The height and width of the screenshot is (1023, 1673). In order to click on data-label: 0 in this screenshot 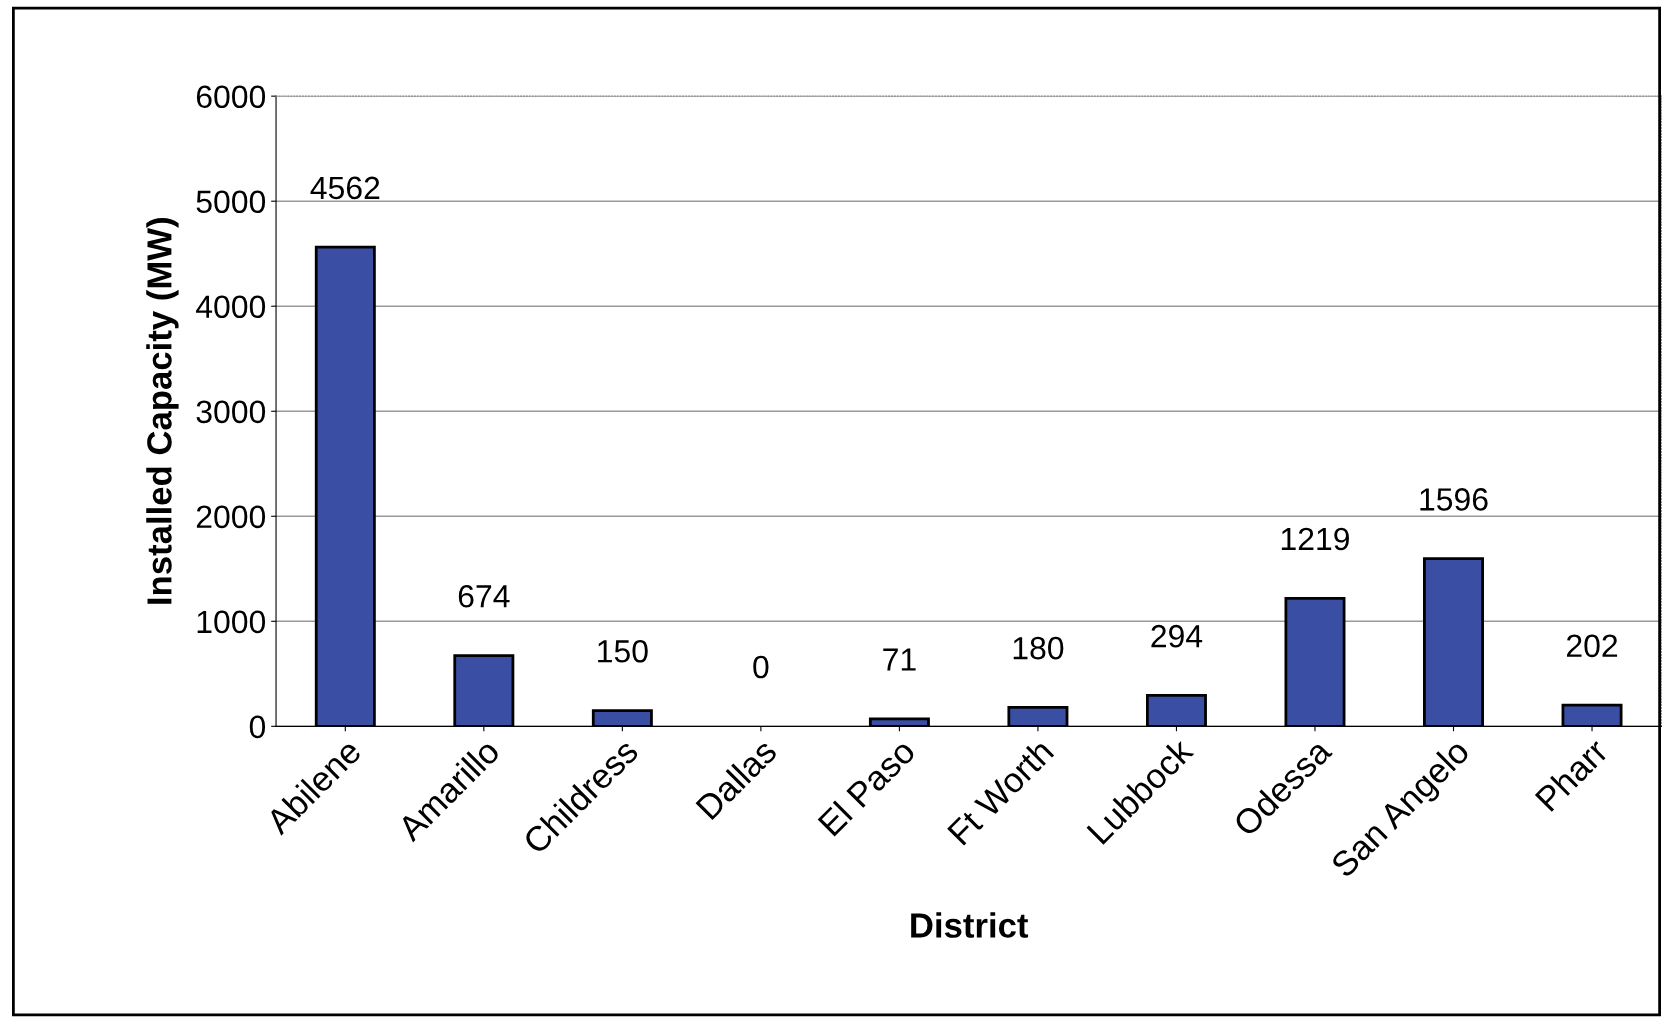, I will do `click(761, 667)`.